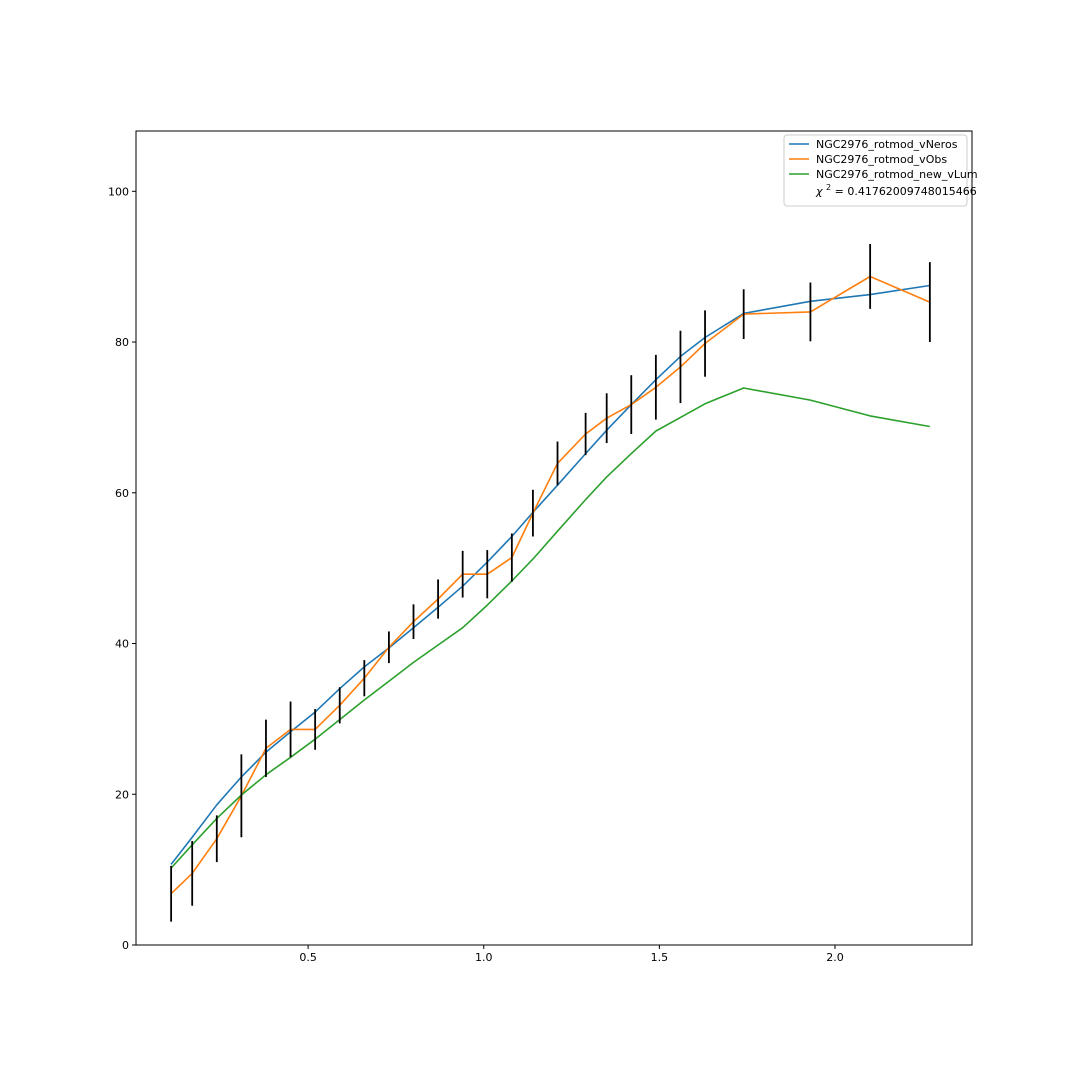  Describe the element at coordinates (571, 954) in the screenshot. I see `x-axis: 0.5 1.0 1.5 2.0` at that location.